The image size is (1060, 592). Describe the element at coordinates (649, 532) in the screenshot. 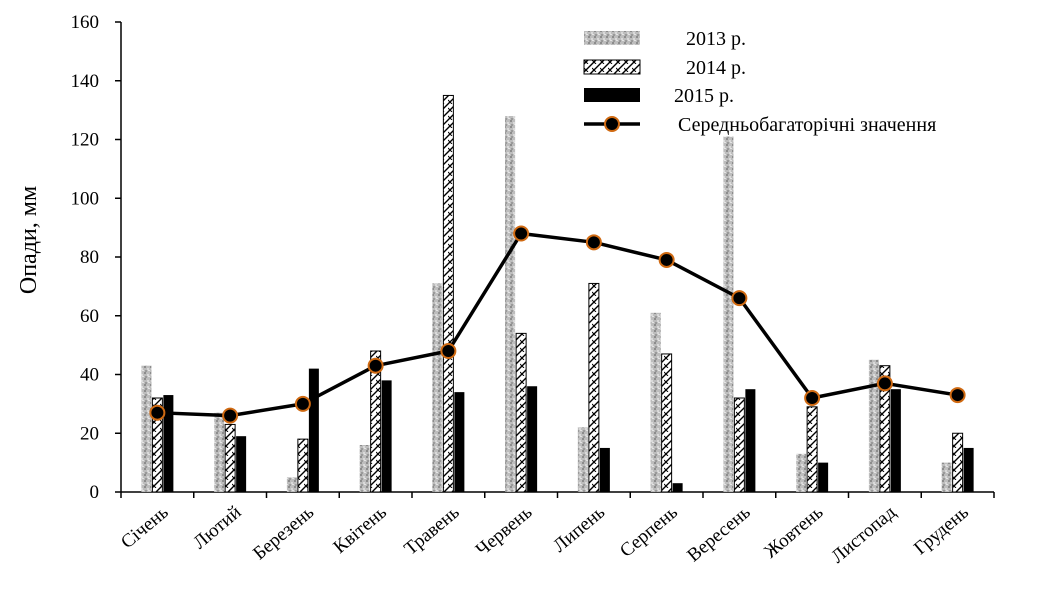

I see `x-tick-label: Серпень` at that location.